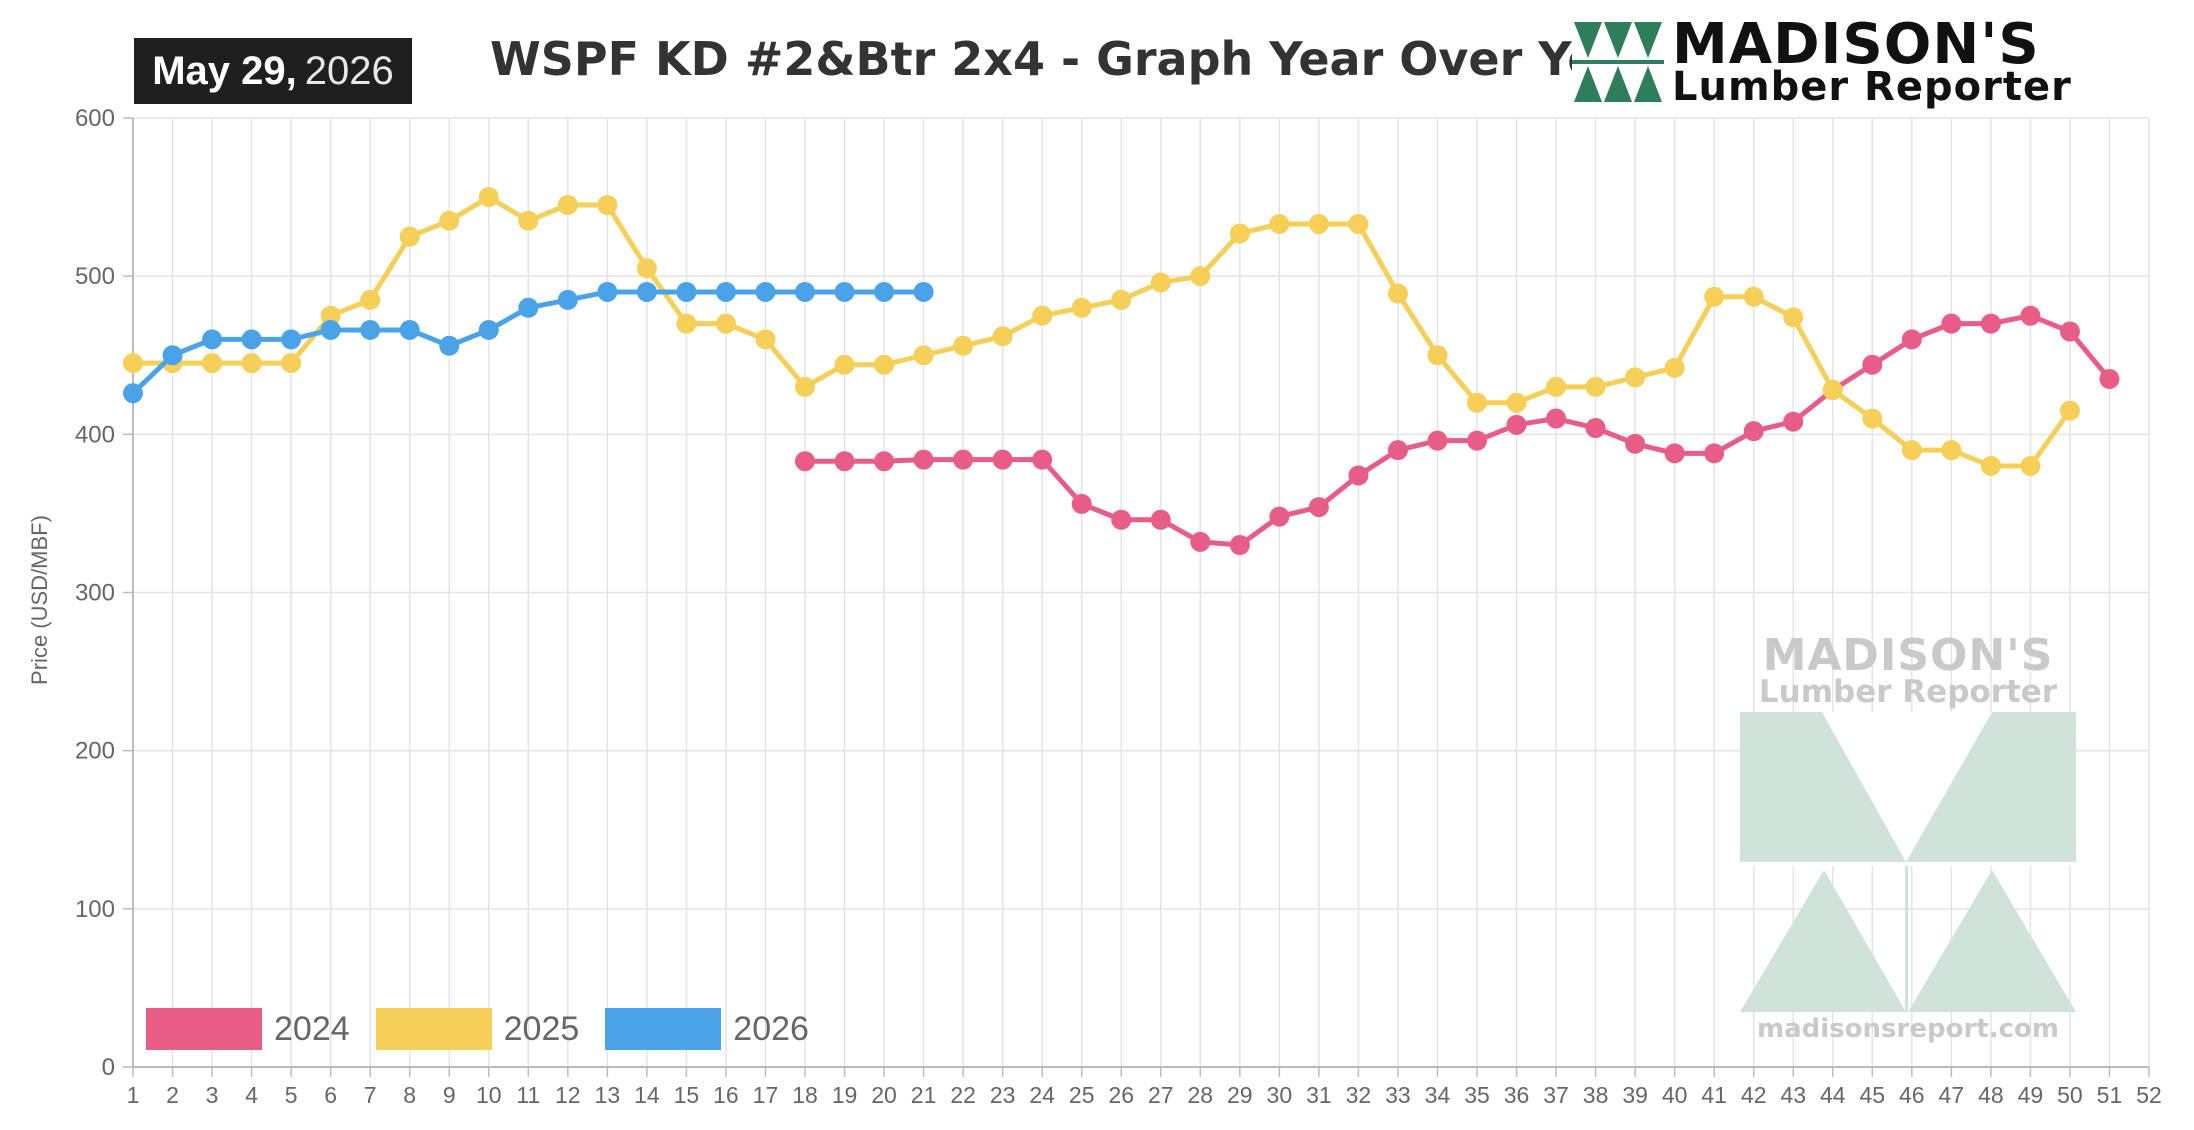 Image resolution: width=2194 pixels, height=1130 pixels. What do you see at coordinates (477, 1029) in the screenshot?
I see `legend-item-2025: 2025` at bounding box center [477, 1029].